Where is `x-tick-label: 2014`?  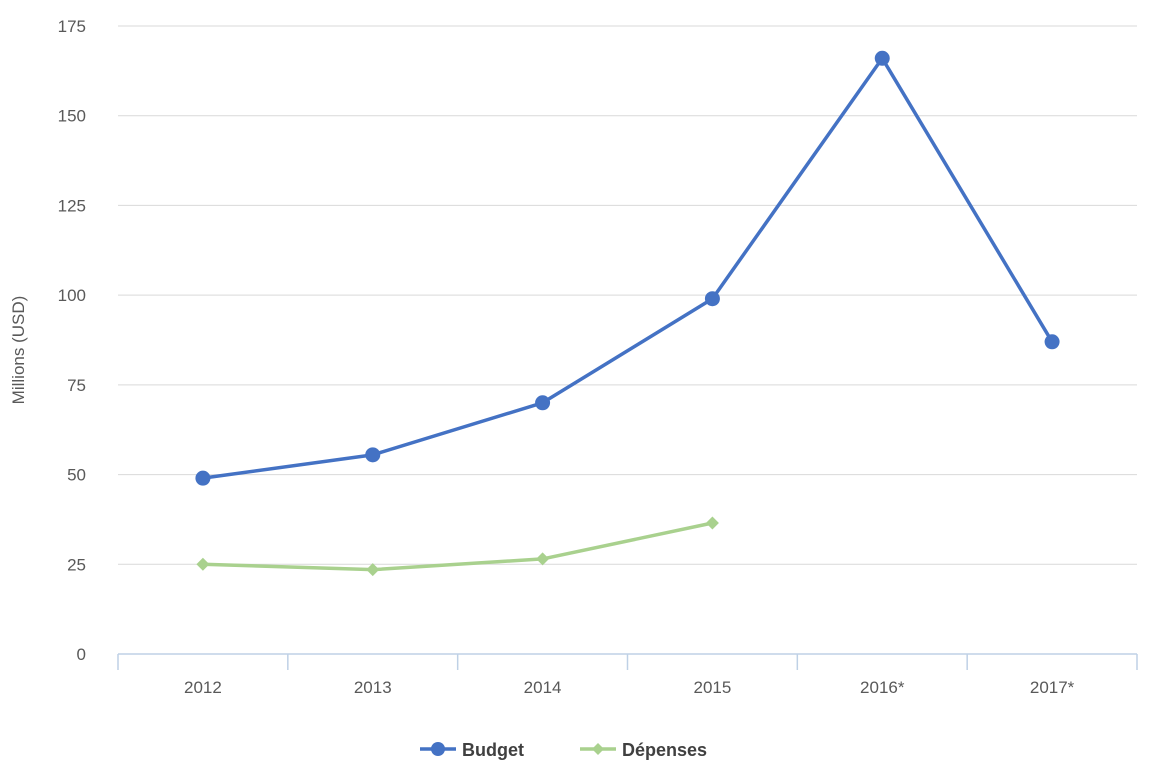 x-tick-label: 2014 is located at coordinates (543, 687).